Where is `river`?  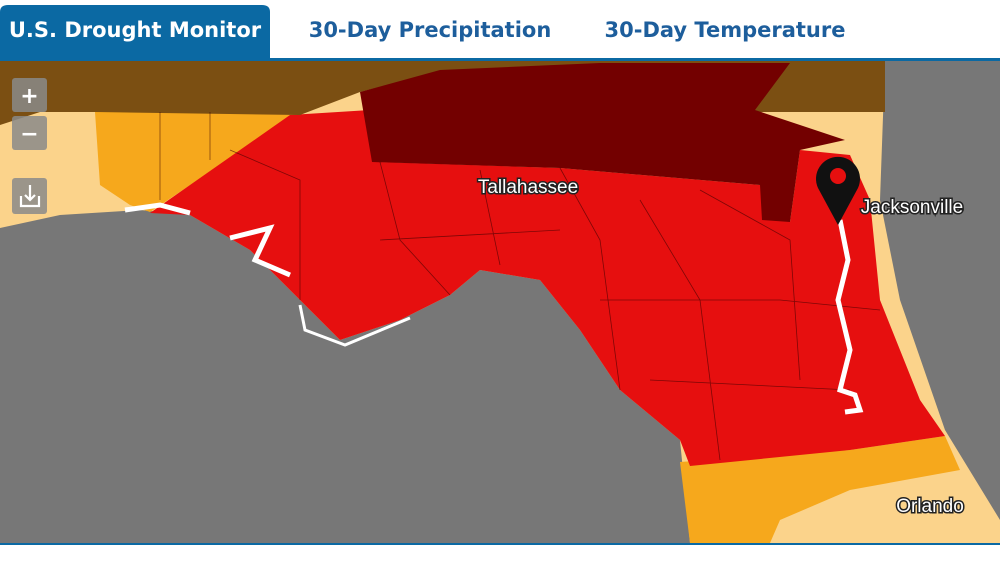
river is located at coordinates (849, 317).